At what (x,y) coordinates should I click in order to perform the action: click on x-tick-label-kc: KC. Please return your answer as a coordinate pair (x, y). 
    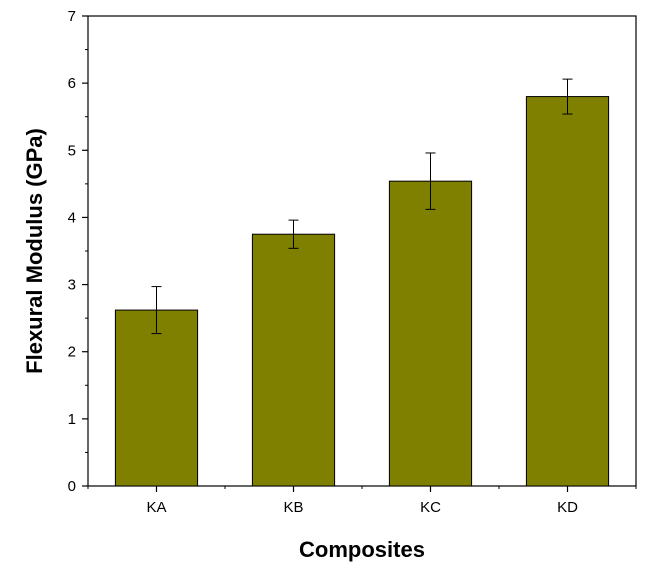
    Looking at the image, I should click on (430, 507).